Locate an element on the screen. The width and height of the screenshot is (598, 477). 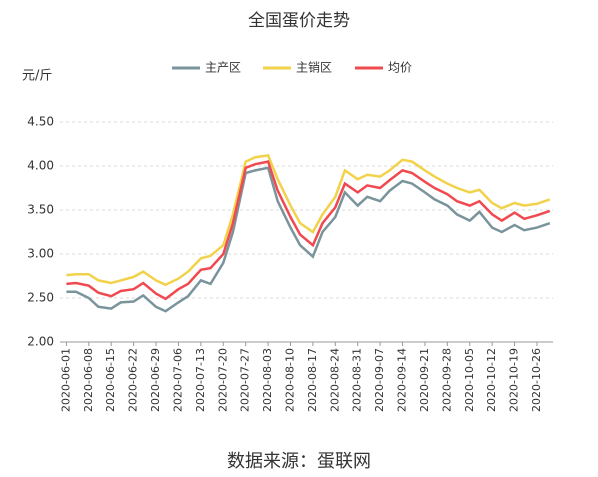
x-tick-label: 2020-08-03 is located at coordinates (267, 380).